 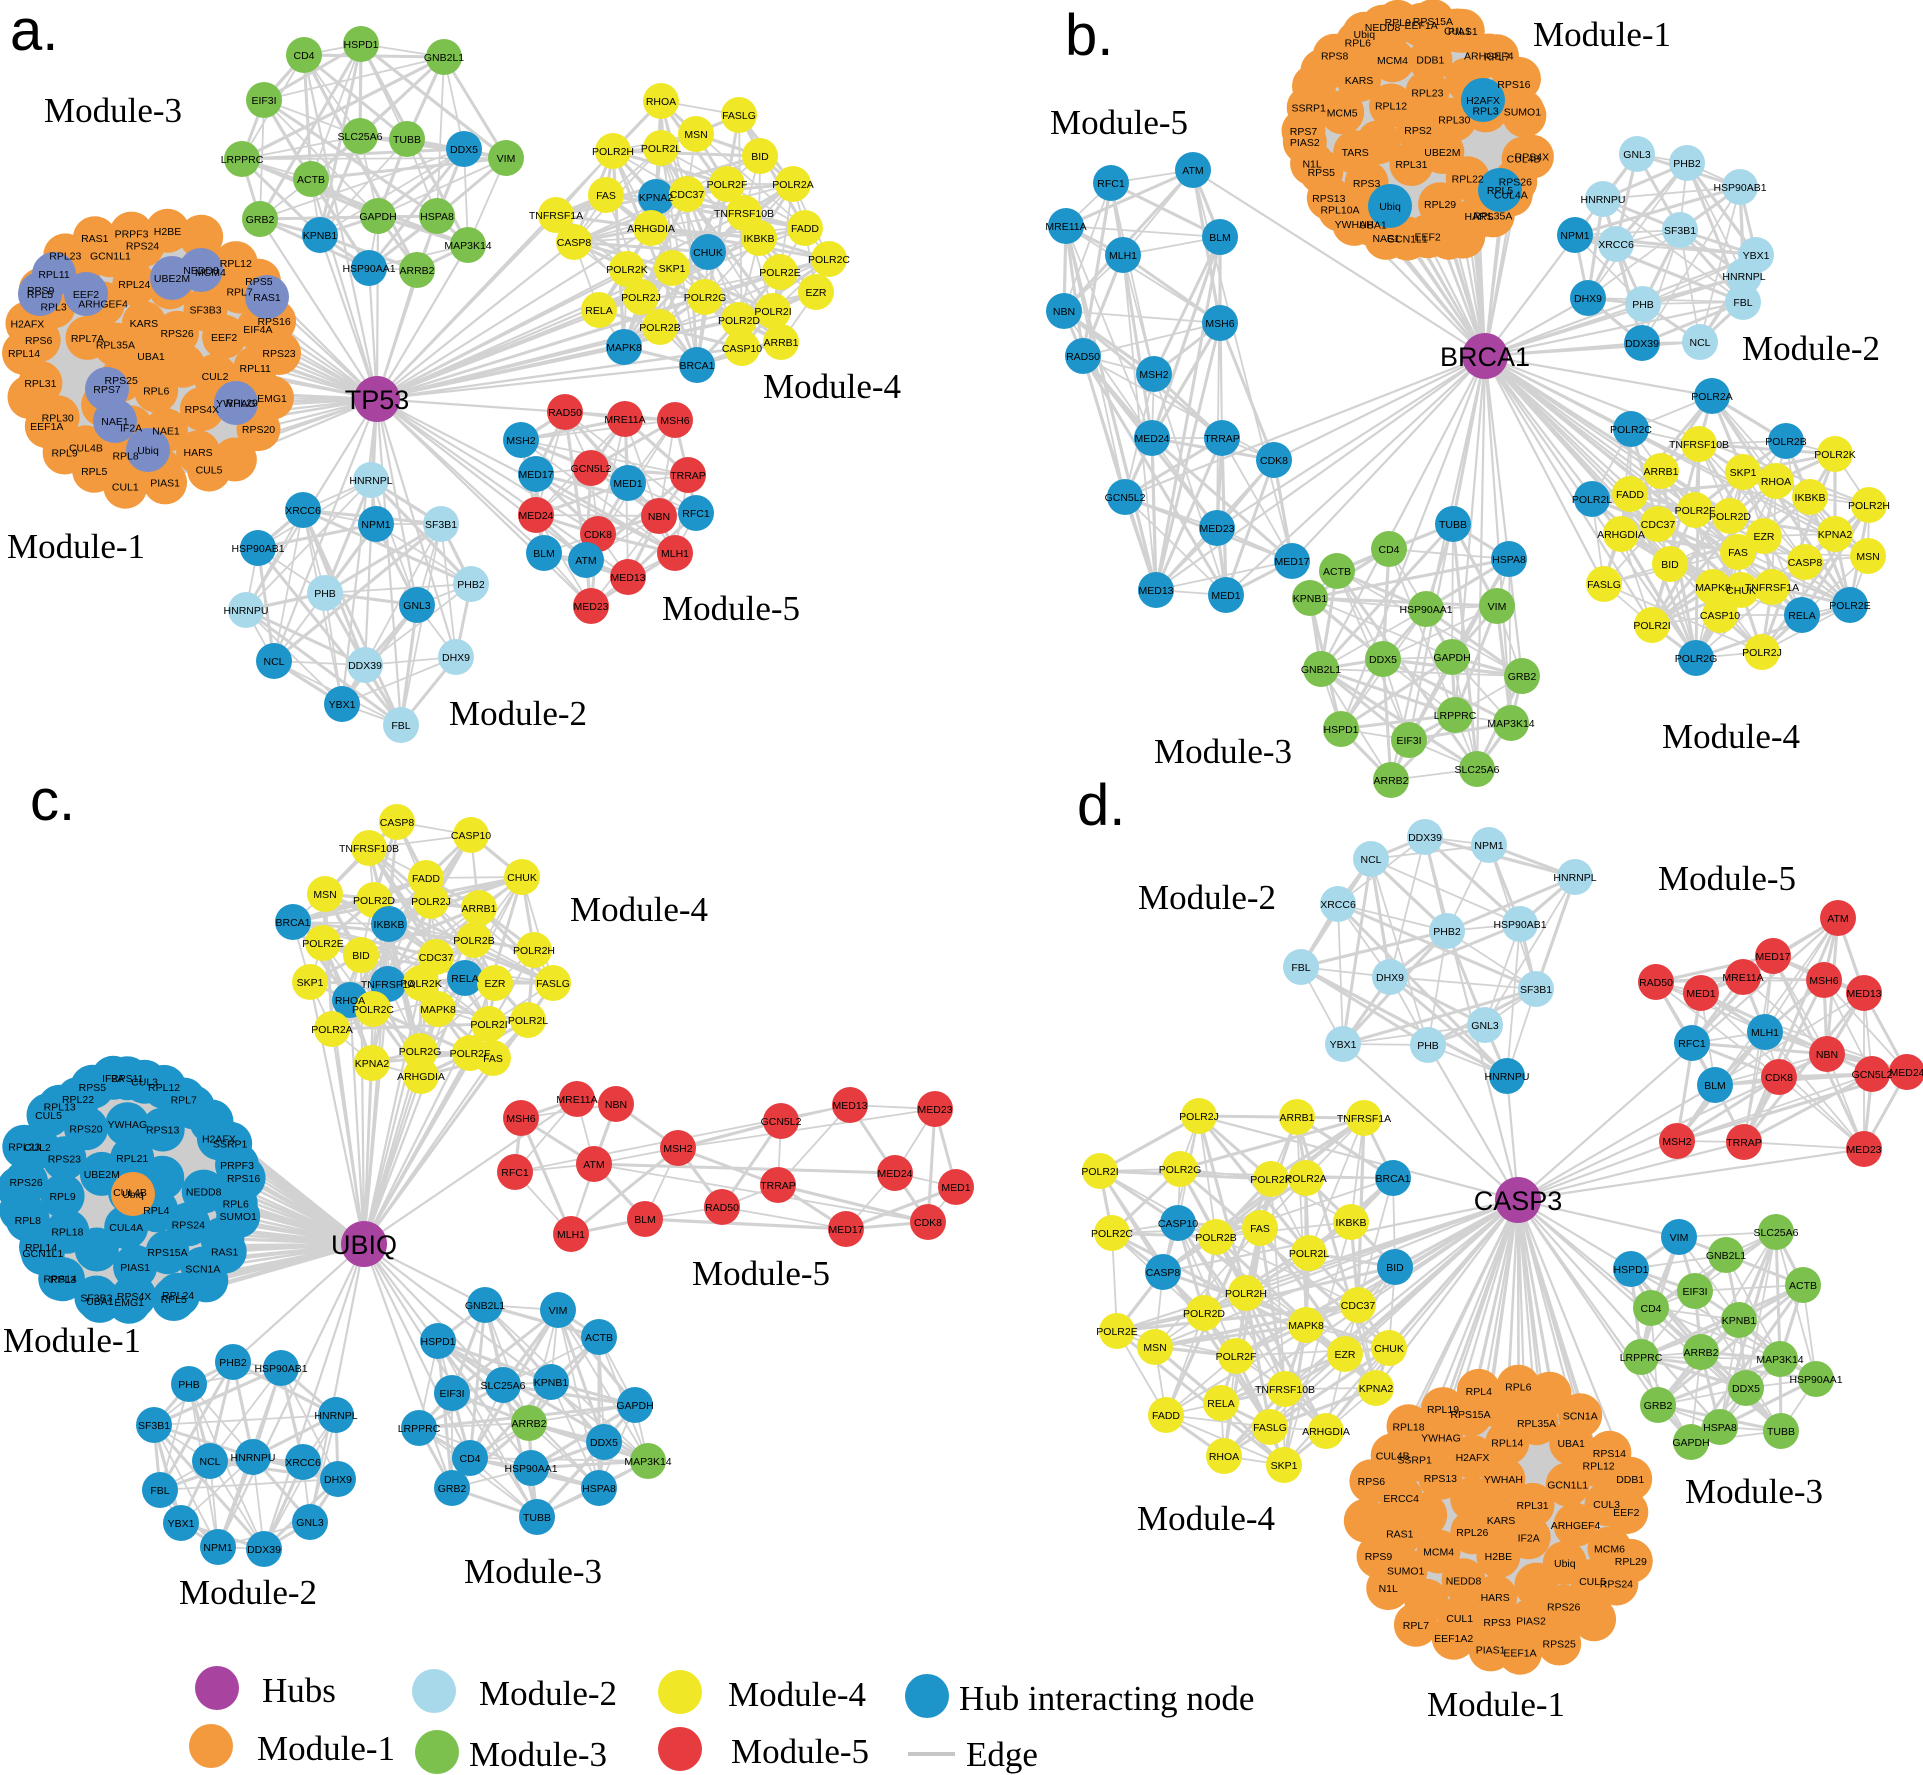 I want to click on svg-text: POLR2E, so click(x=322, y=944).